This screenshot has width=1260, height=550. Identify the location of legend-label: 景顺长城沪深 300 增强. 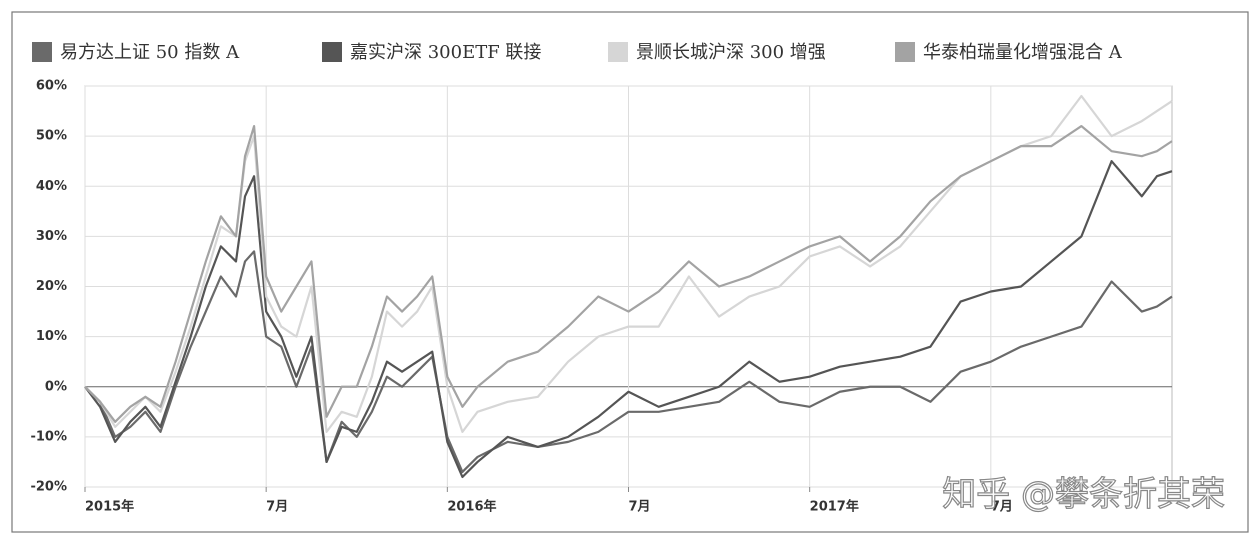
(731, 52).